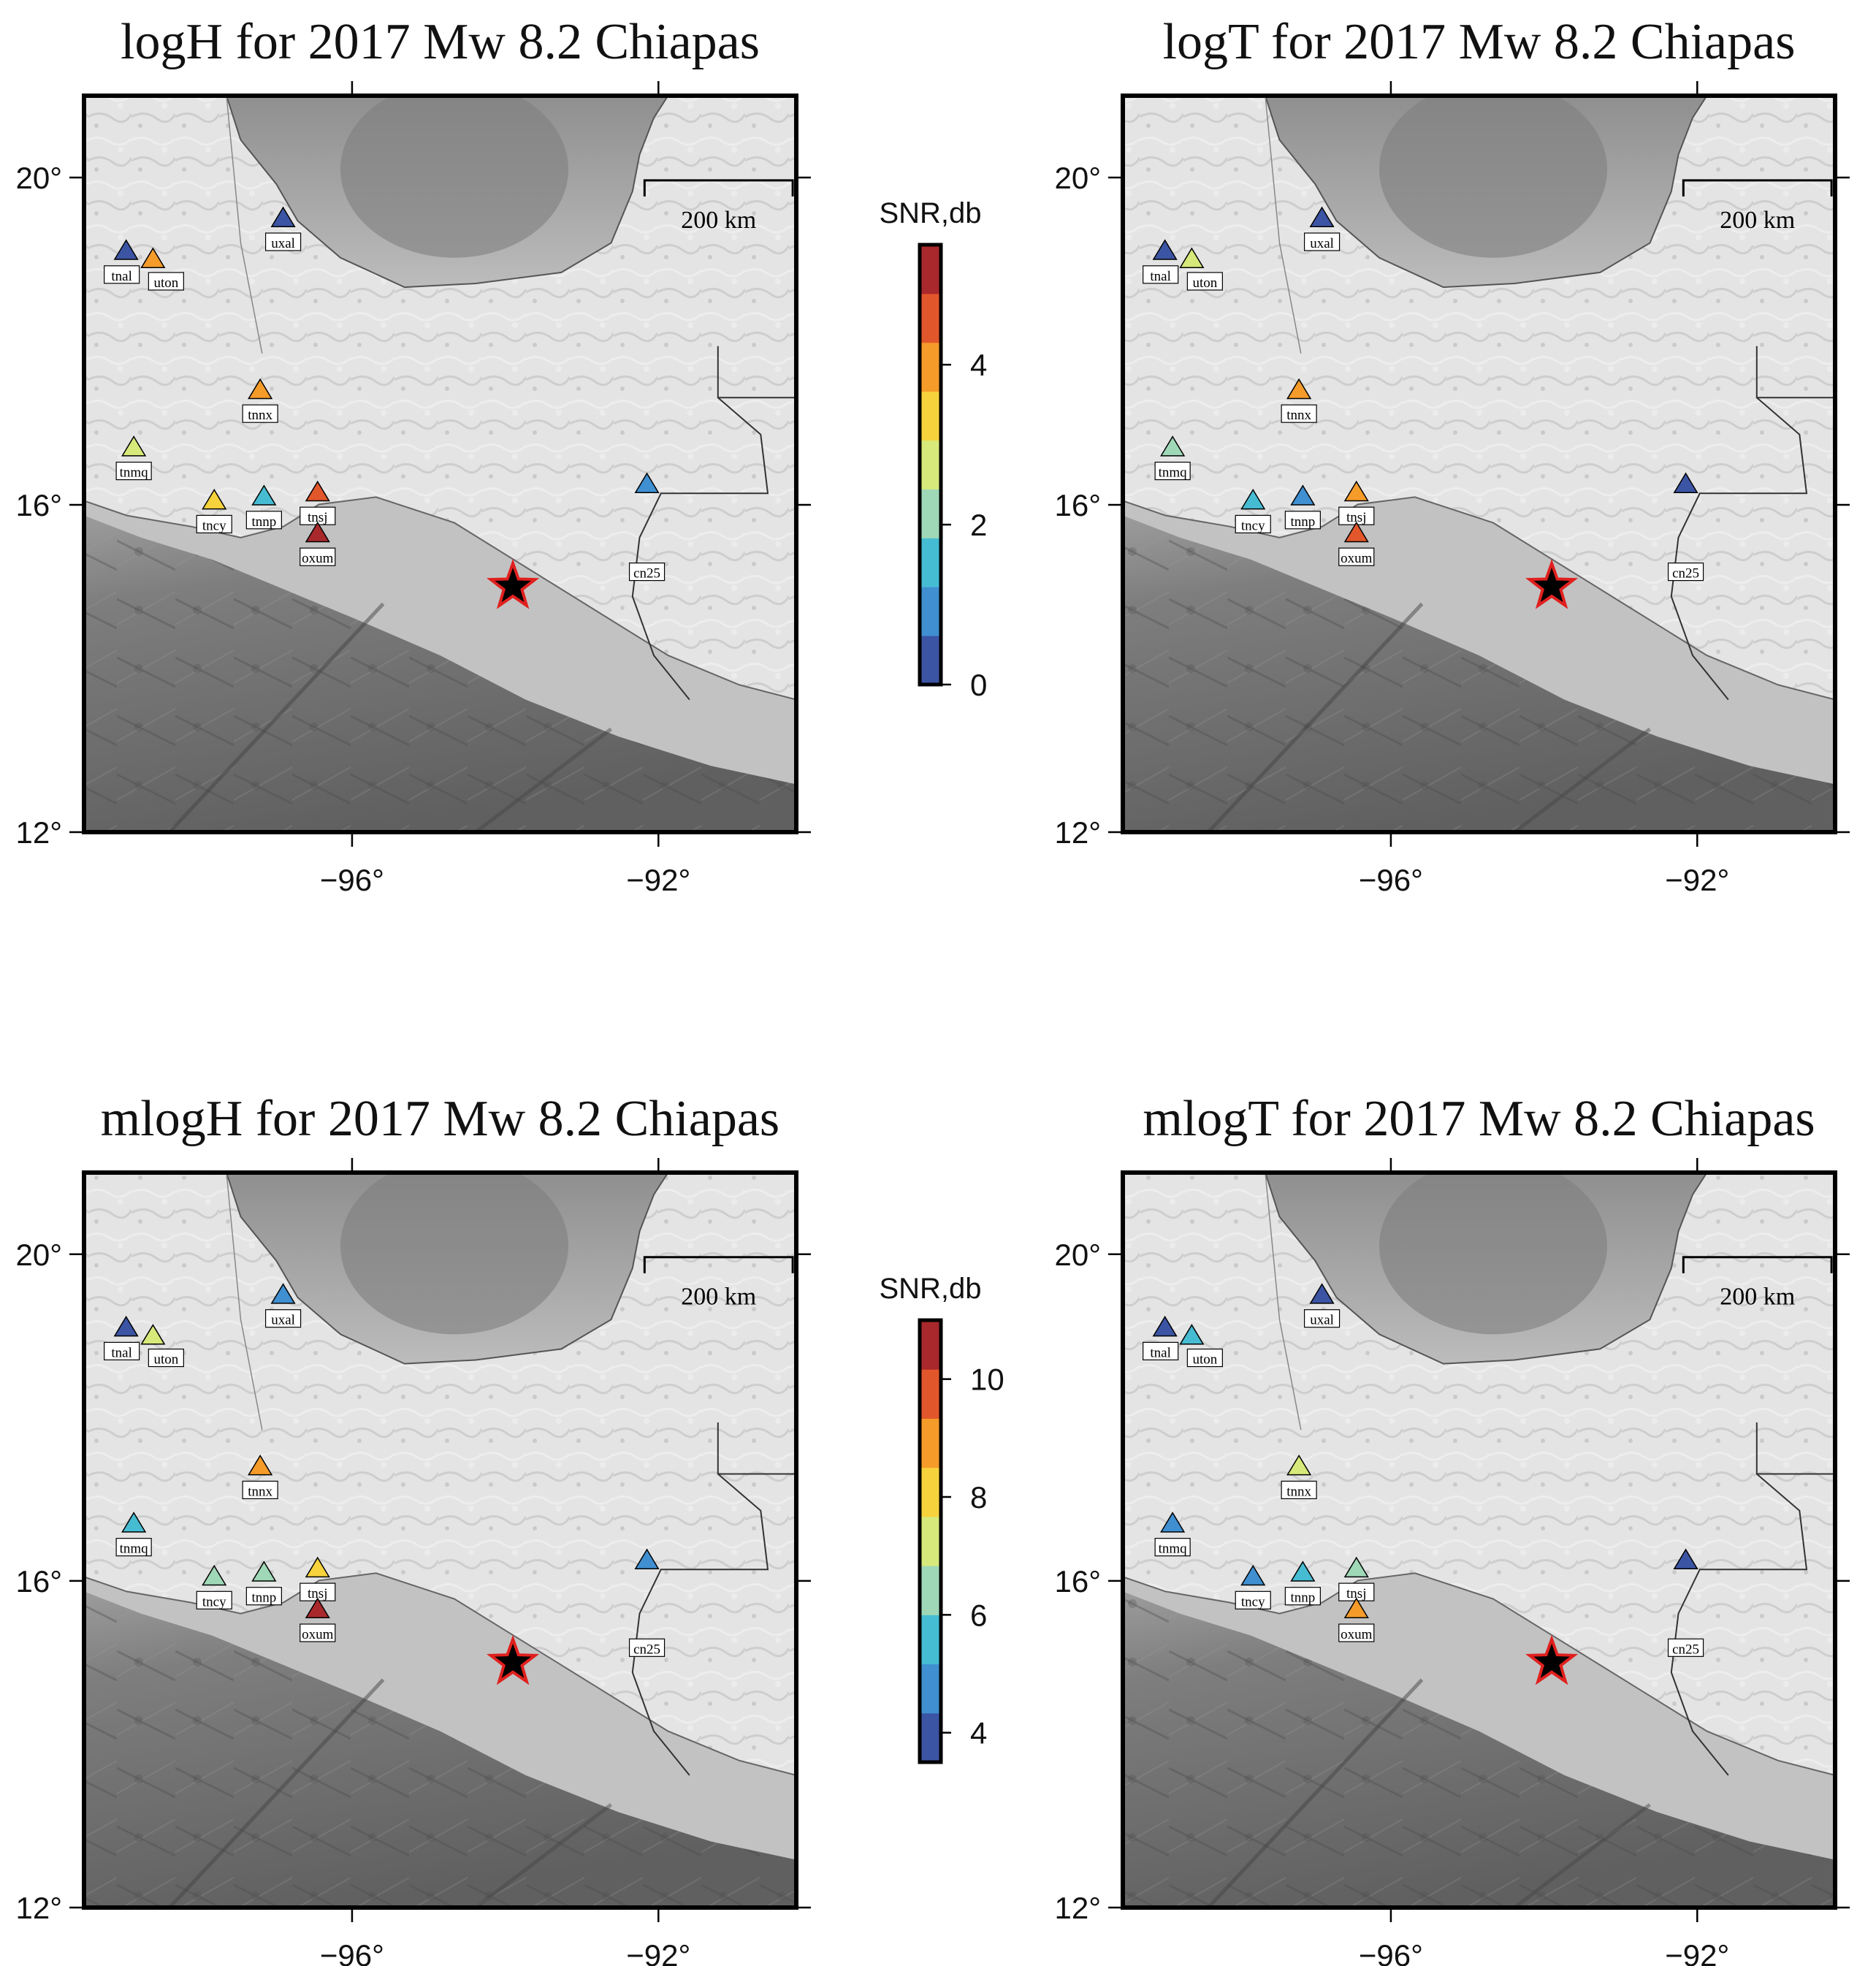 The height and width of the screenshot is (1966, 1876). Describe the element at coordinates (38, 1581) in the screenshot. I see `y-tick-label: 16°` at that location.